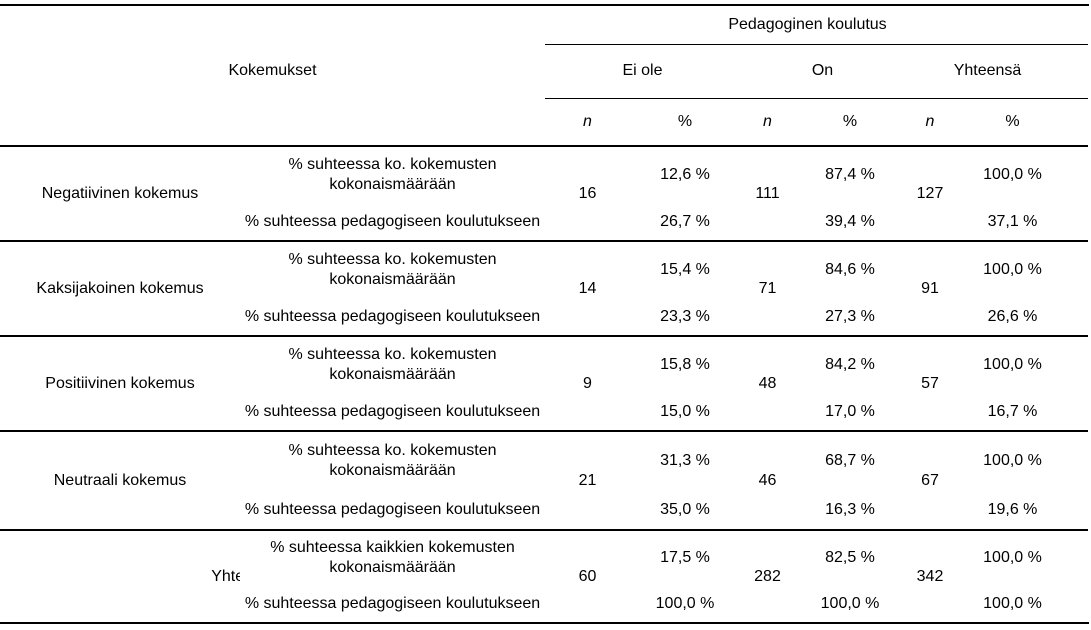 This screenshot has height=630, width=1091. Describe the element at coordinates (685, 557) in the screenshot. I see `pct-value: 17,5 %` at that location.